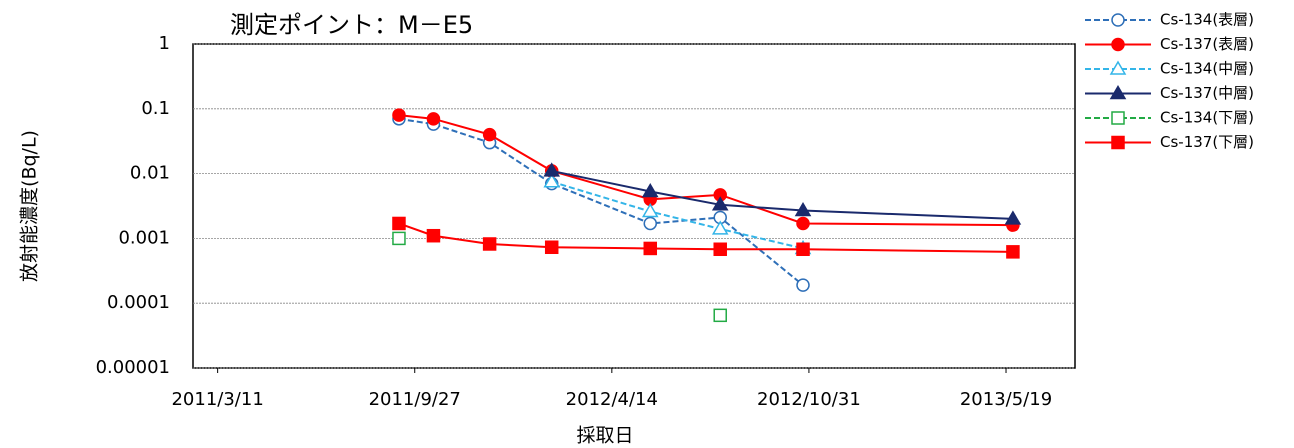  I want to click on x-tick-label: 2012/4/14, so click(612, 399).